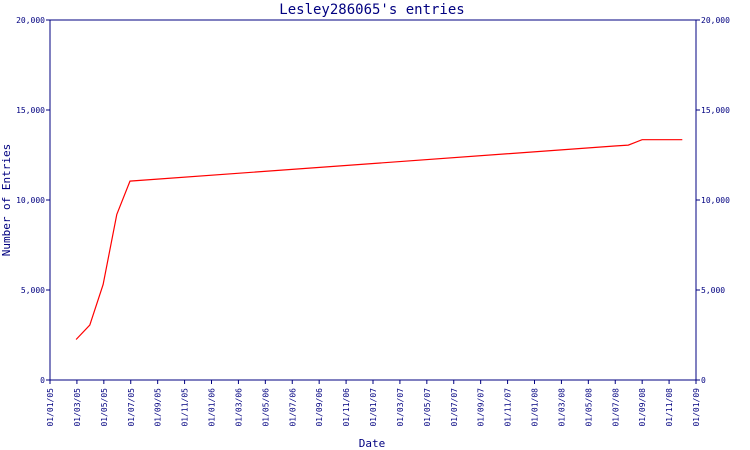 The width and height of the screenshot is (750, 450). I want to click on x-tick-label: 01/03/08, so click(561, 407).